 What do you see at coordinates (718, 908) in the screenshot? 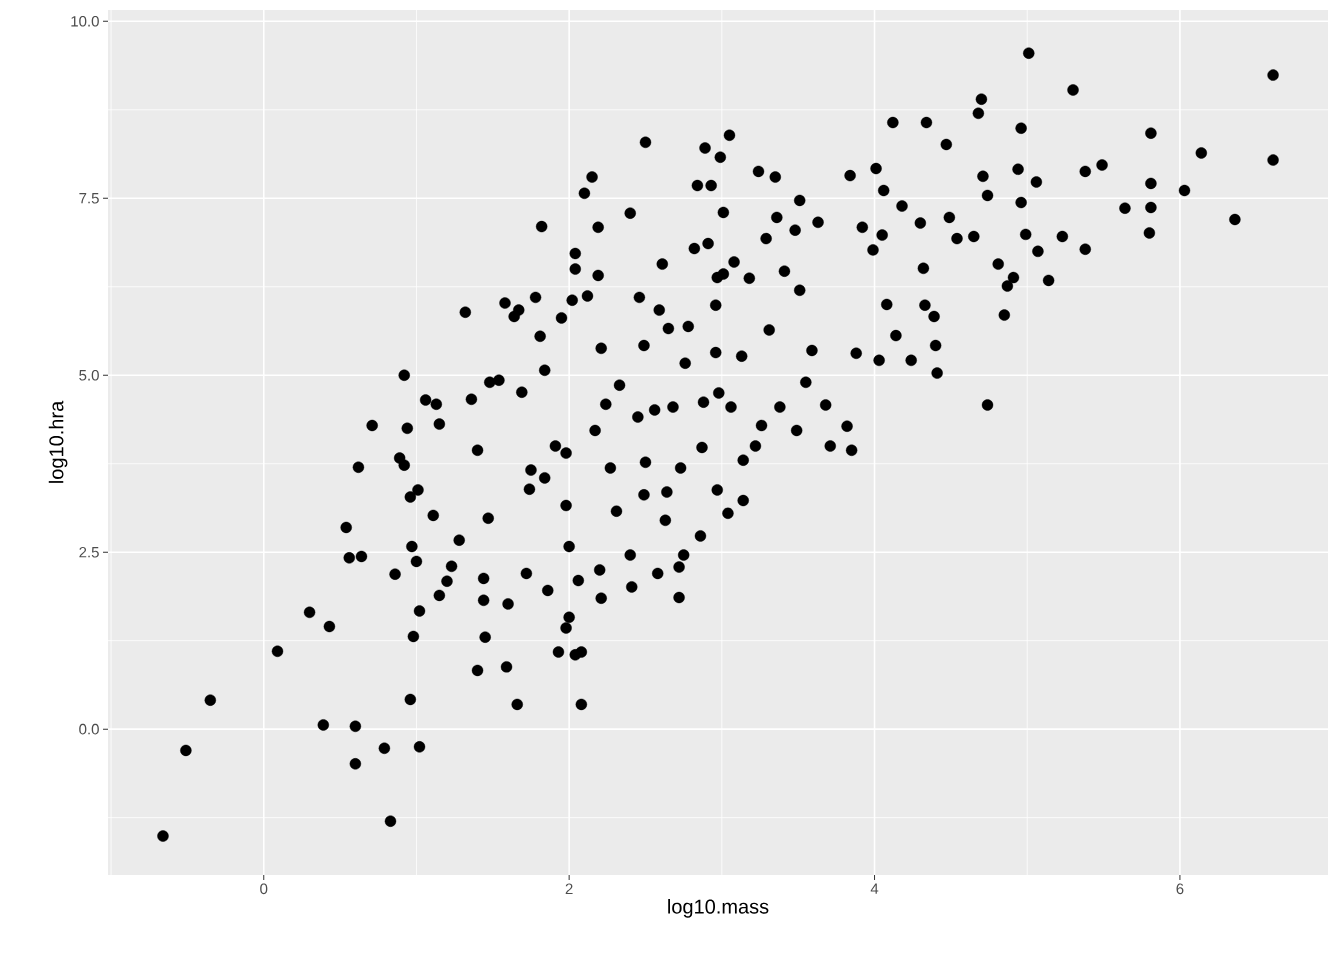
I see `x-axis-title: log10.mass` at bounding box center [718, 908].